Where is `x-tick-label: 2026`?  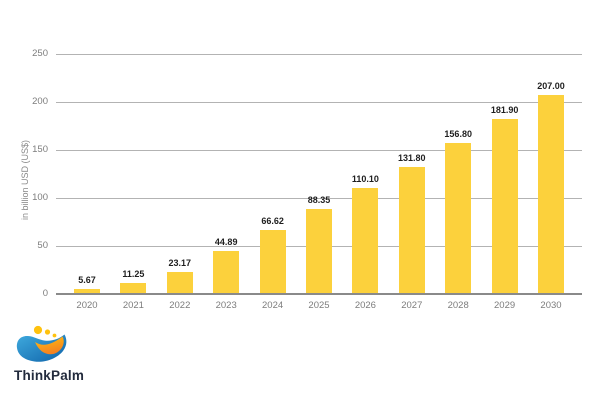
x-tick-label: 2026 is located at coordinates (365, 305).